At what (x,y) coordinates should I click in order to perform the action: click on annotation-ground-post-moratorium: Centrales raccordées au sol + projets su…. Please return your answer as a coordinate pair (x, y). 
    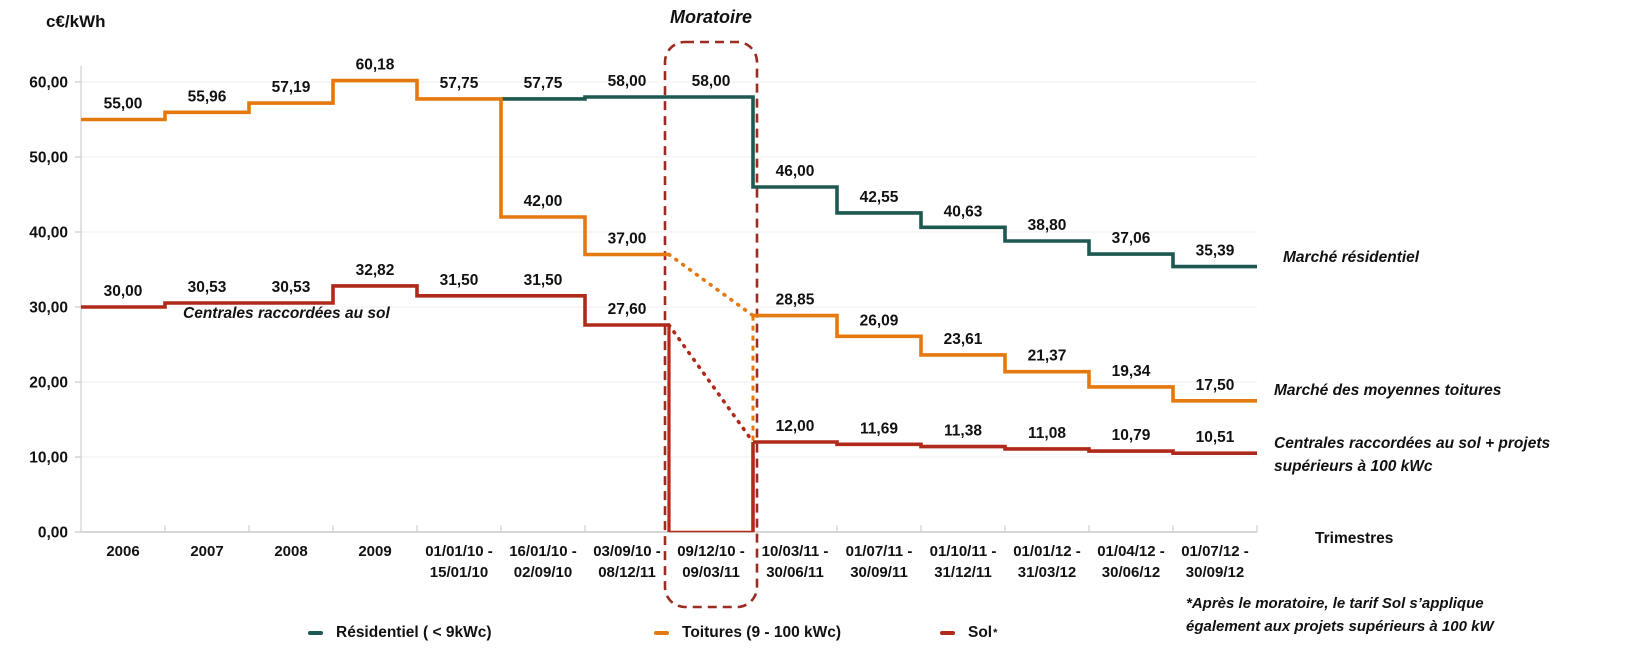
    Looking at the image, I should click on (1450, 455).